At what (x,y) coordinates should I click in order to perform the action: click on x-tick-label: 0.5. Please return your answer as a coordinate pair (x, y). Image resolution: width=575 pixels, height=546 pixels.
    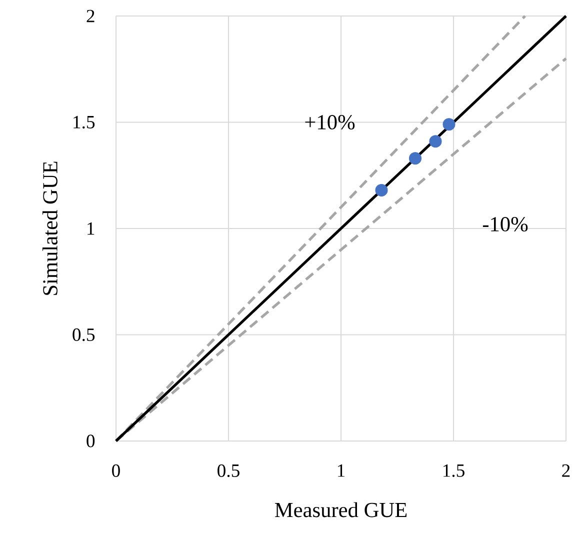
    Looking at the image, I should click on (229, 471).